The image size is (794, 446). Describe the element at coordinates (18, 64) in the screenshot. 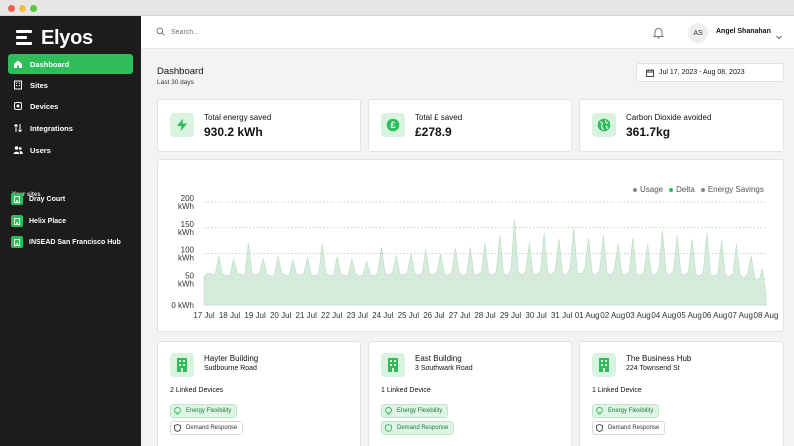

I see `home-icon` at that location.